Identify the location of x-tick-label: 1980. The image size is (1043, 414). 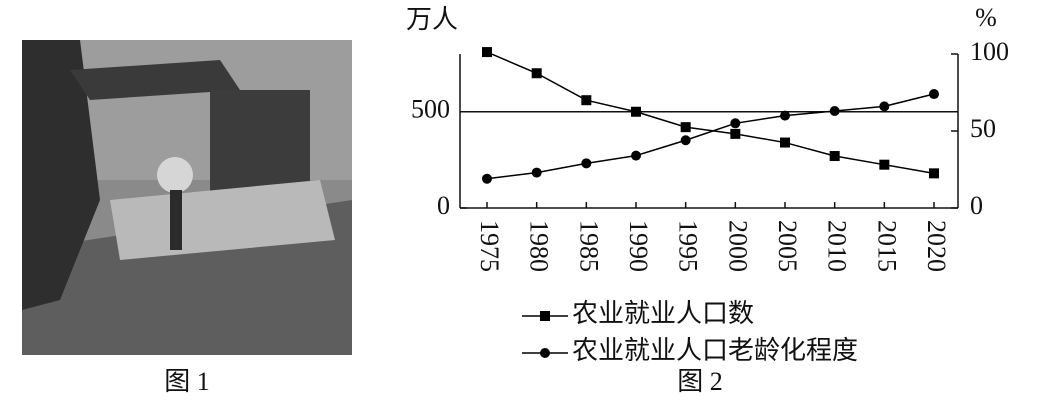
(539, 246).